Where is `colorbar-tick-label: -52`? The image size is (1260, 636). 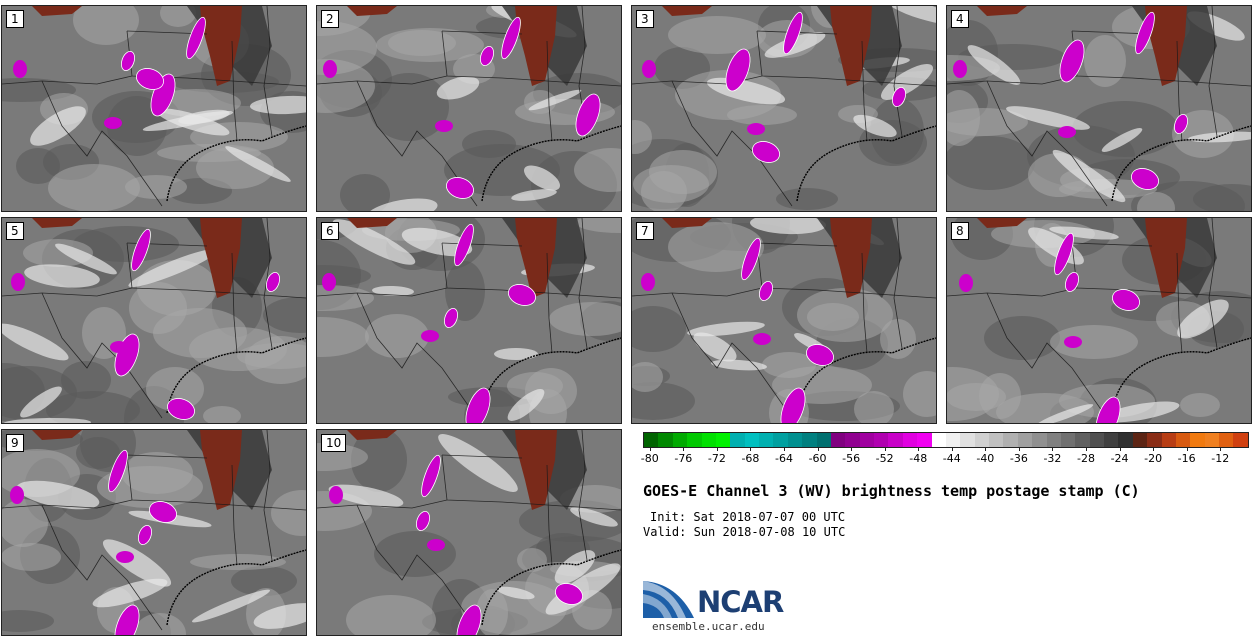 colorbar-tick-label: -52 is located at coordinates (885, 458).